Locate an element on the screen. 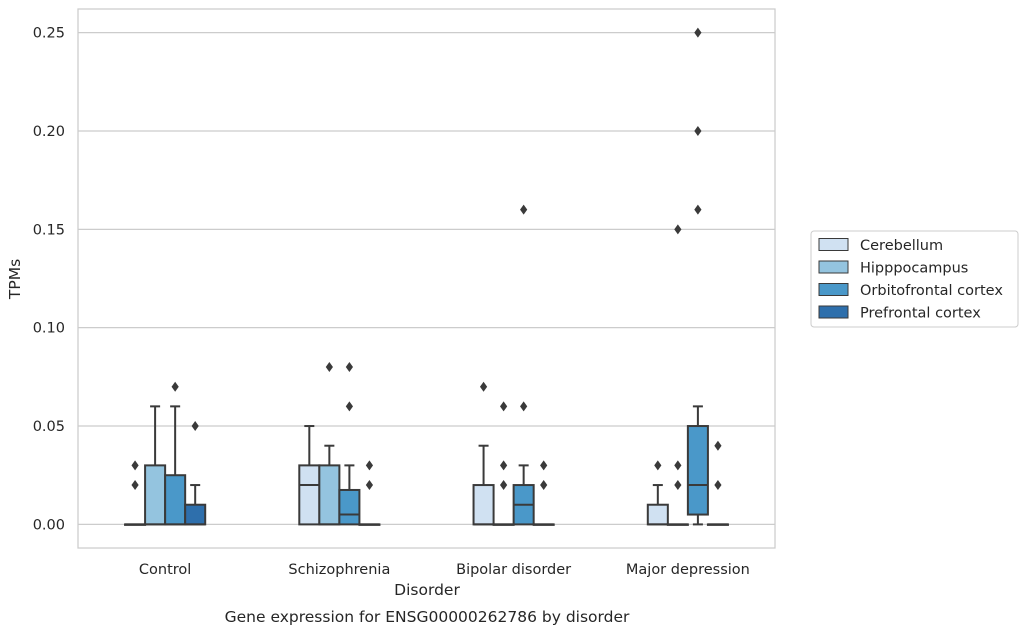  legend-frame is located at coordinates (914, 279).